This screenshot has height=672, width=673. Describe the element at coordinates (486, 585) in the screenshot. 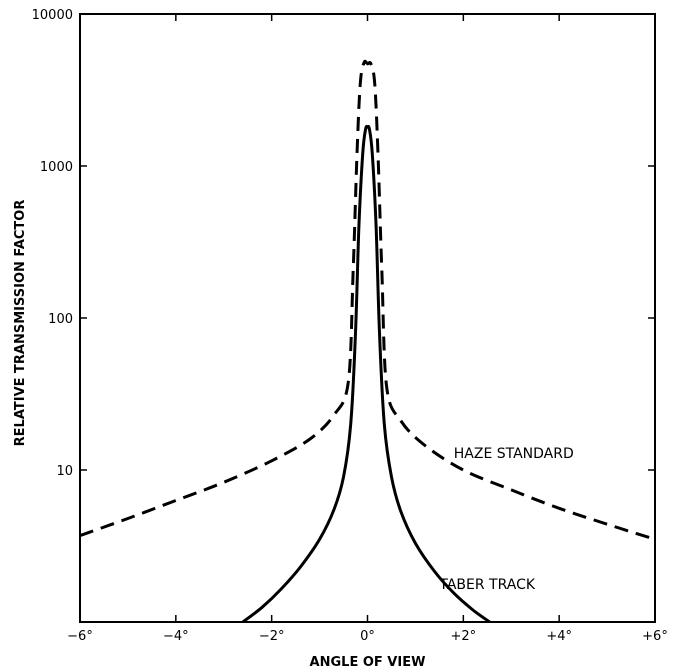

I see `annotation-taber-track: TABER TRACK` at that location.